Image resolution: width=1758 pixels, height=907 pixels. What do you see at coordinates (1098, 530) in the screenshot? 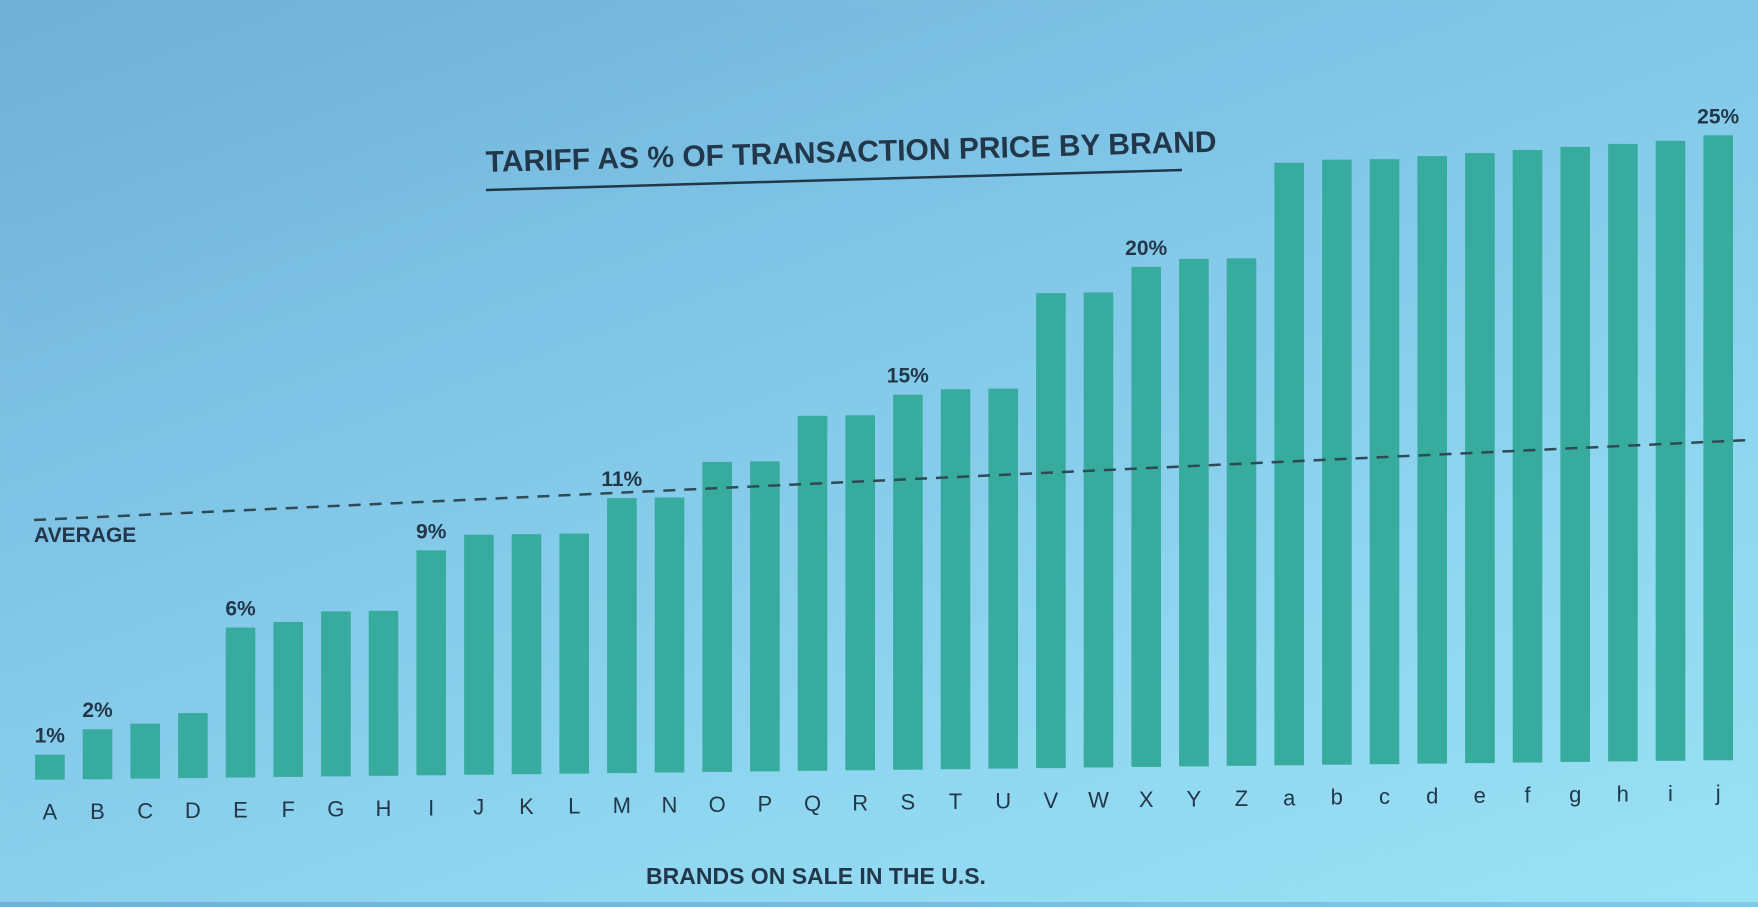
I see `bar-W` at bounding box center [1098, 530].